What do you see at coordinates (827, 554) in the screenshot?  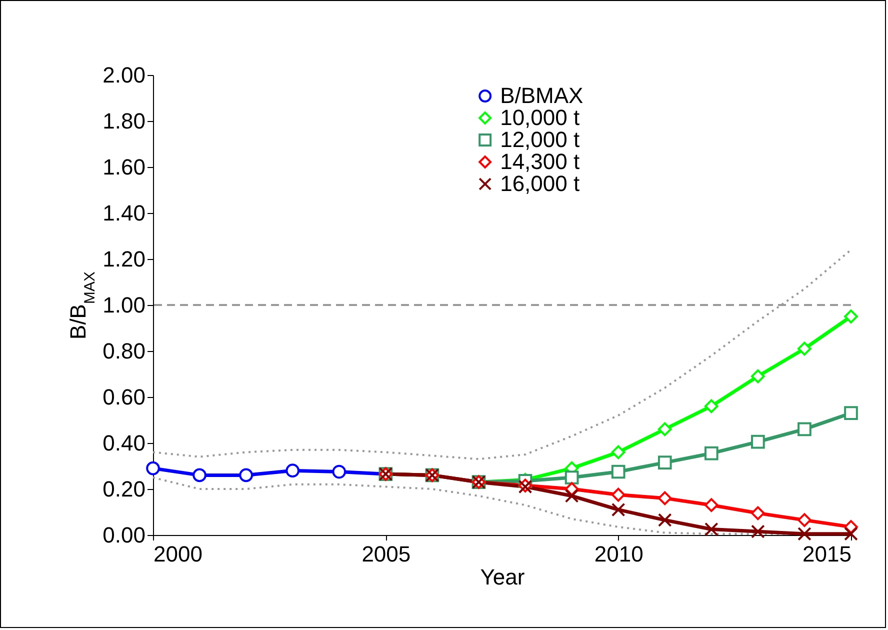 I see `x-tick-label: 2015` at bounding box center [827, 554].